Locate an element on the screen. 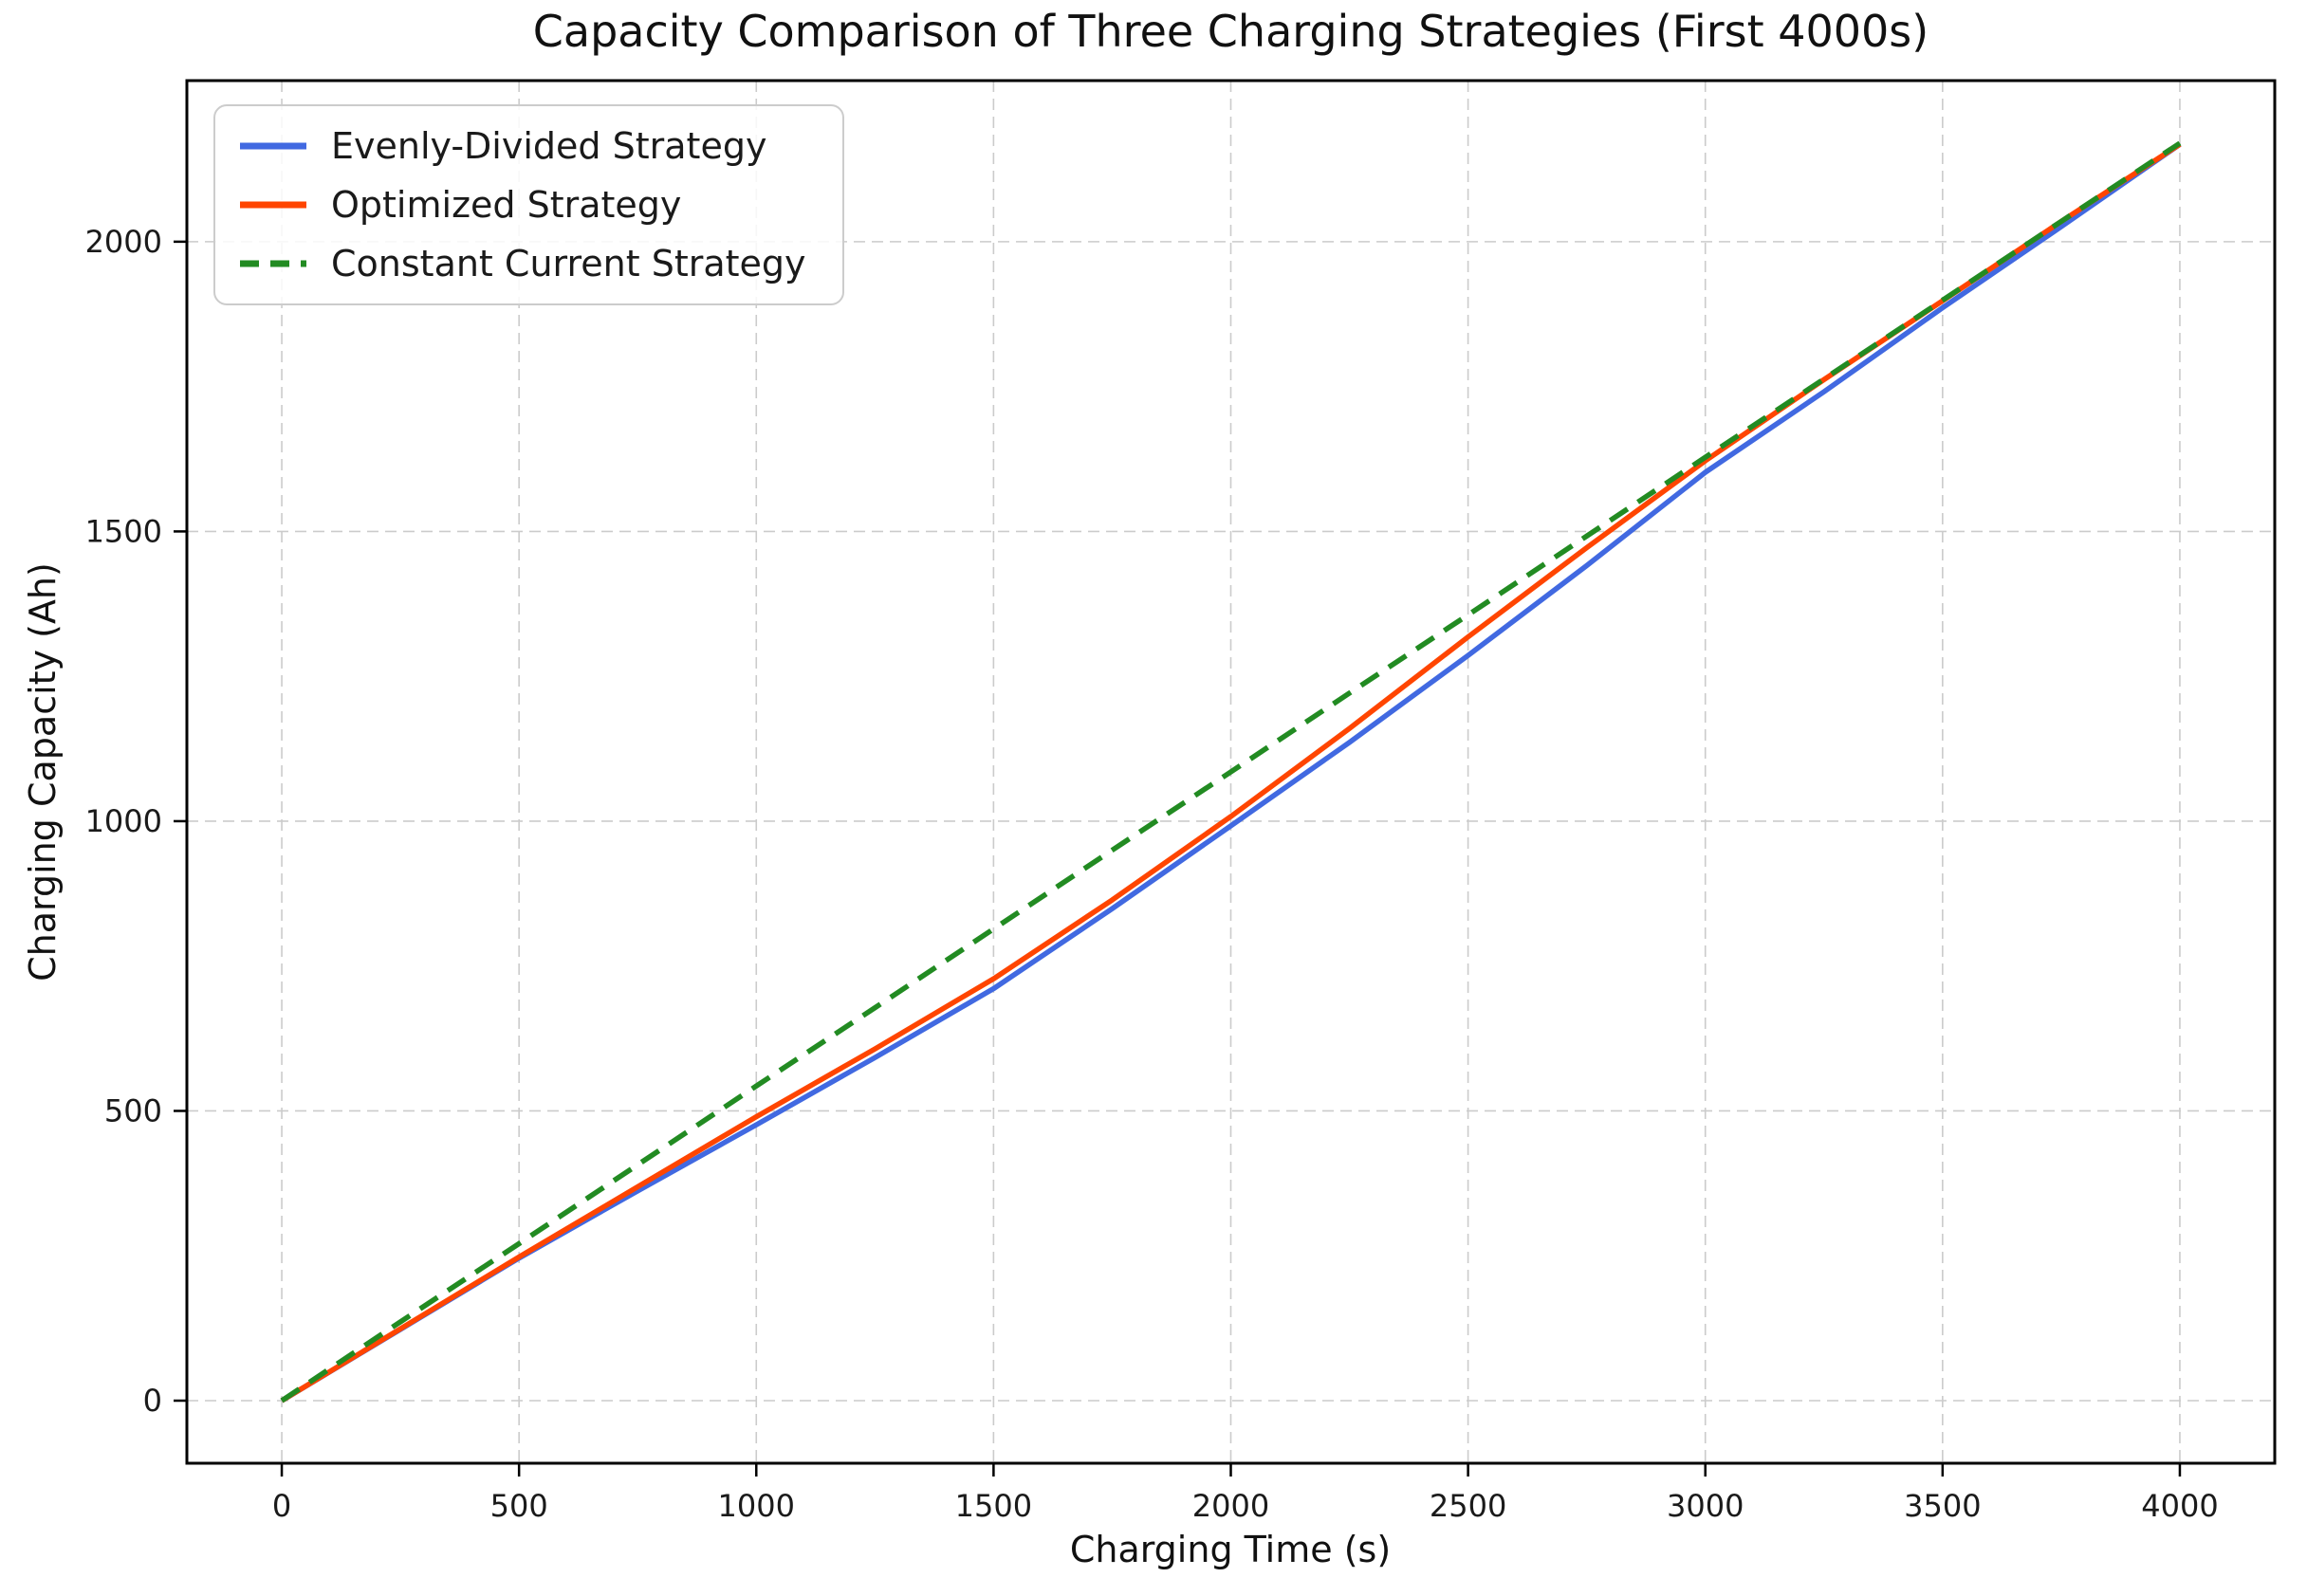 This screenshot has height=1596, width=2307. y-axis-label: Charging Capacity (Ah) is located at coordinates (43, 771).